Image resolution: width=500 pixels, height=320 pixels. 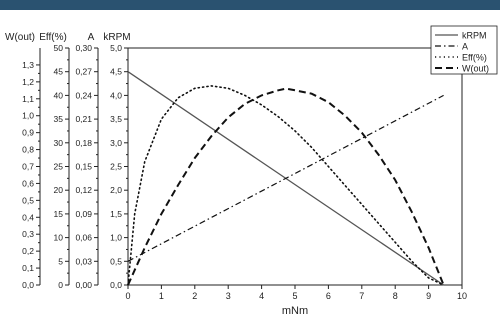 I want to click on x-tick-label: 3, so click(x=228, y=296).